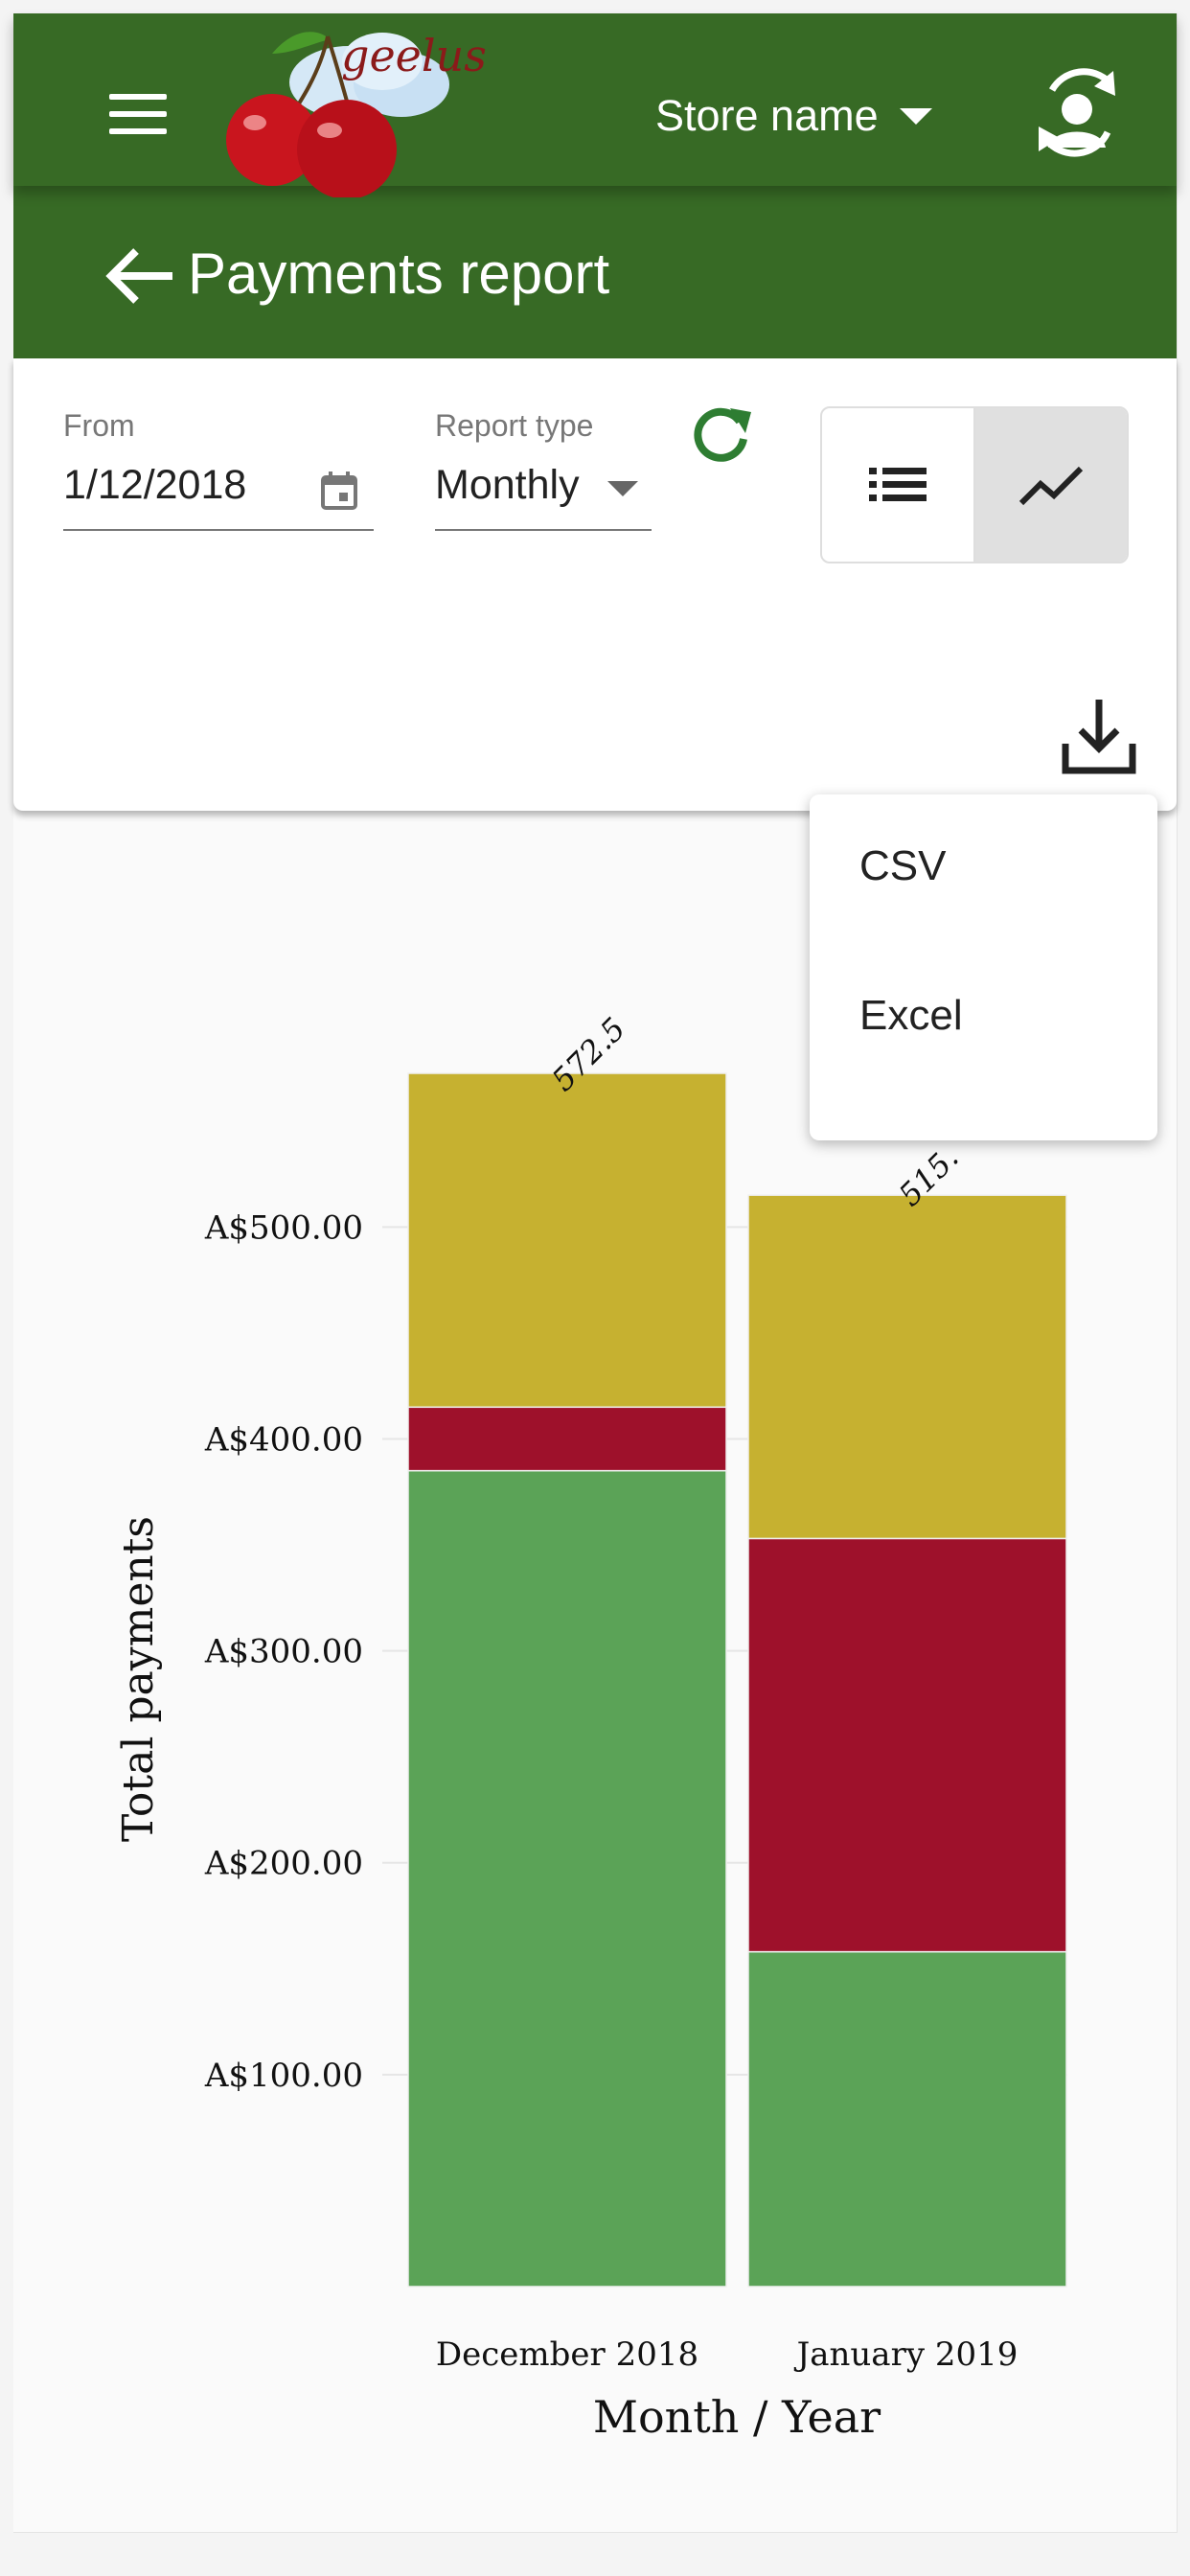  I want to click on view-toggle-group, so click(975, 485).